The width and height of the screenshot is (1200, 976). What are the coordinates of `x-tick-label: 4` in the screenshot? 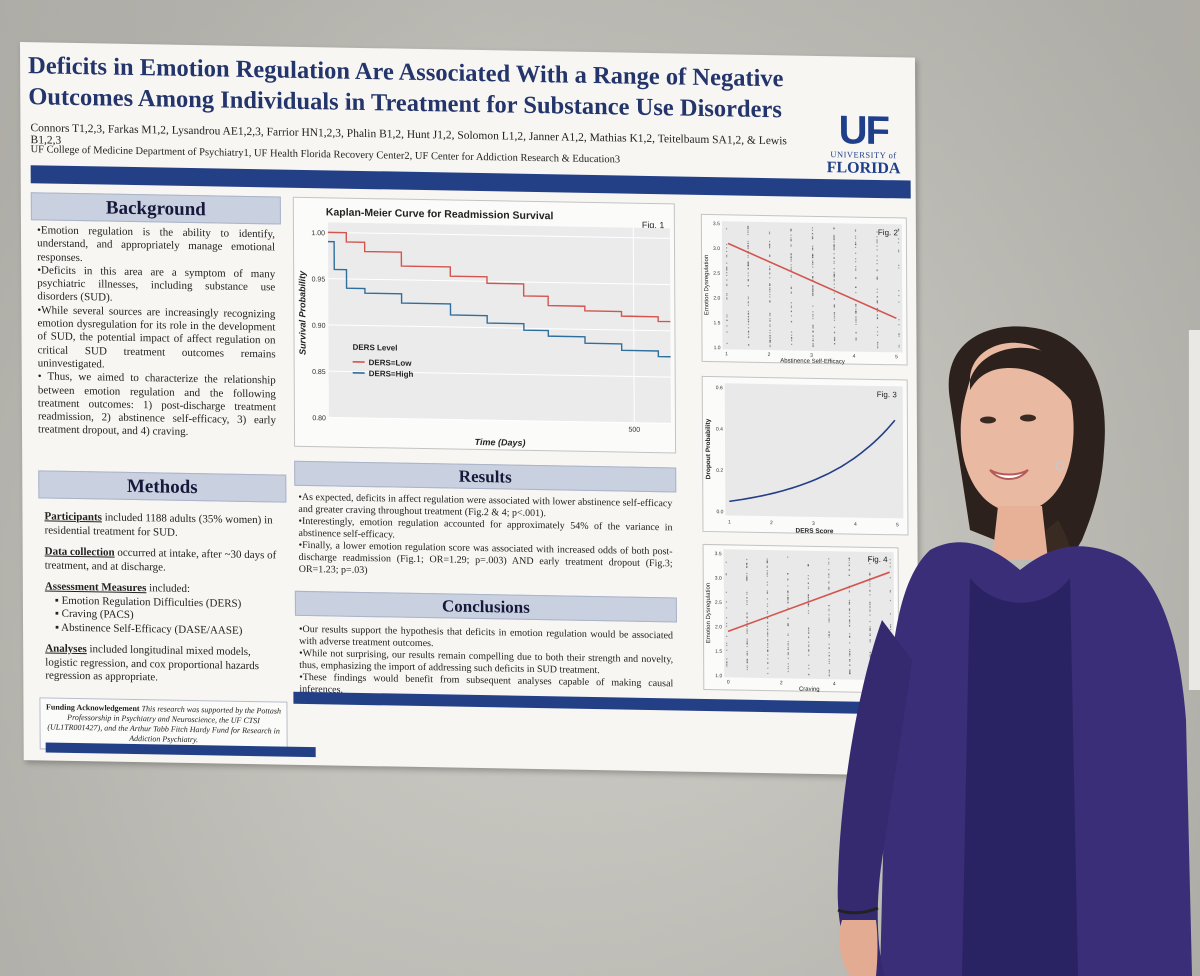 It's located at (834, 684).